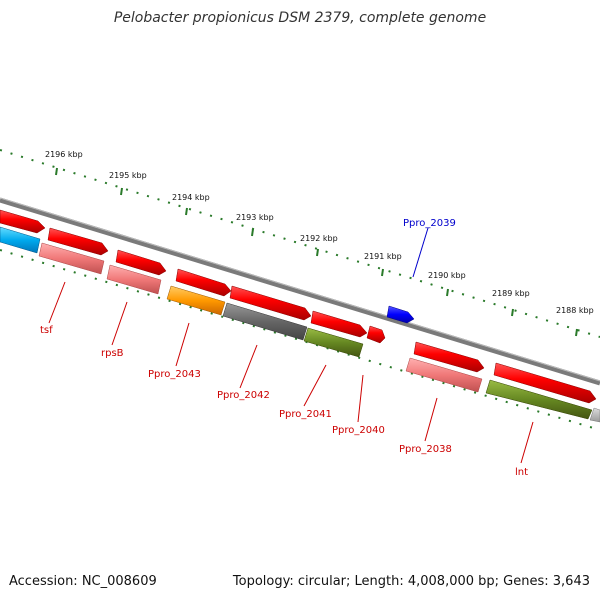 This screenshot has width=600, height=600. Describe the element at coordinates (425, 449) in the screenshot. I see `gene-label-ppro-2038: Ppro_2038` at that location.